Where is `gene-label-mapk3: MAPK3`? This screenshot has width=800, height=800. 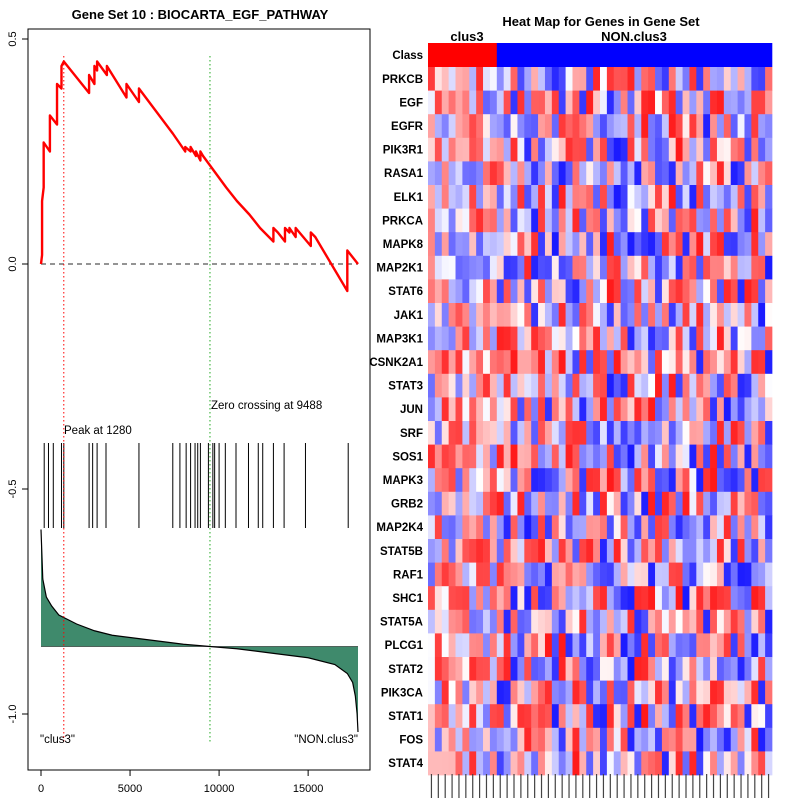 gene-label-mapk3: MAPK3 is located at coordinates (403, 481).